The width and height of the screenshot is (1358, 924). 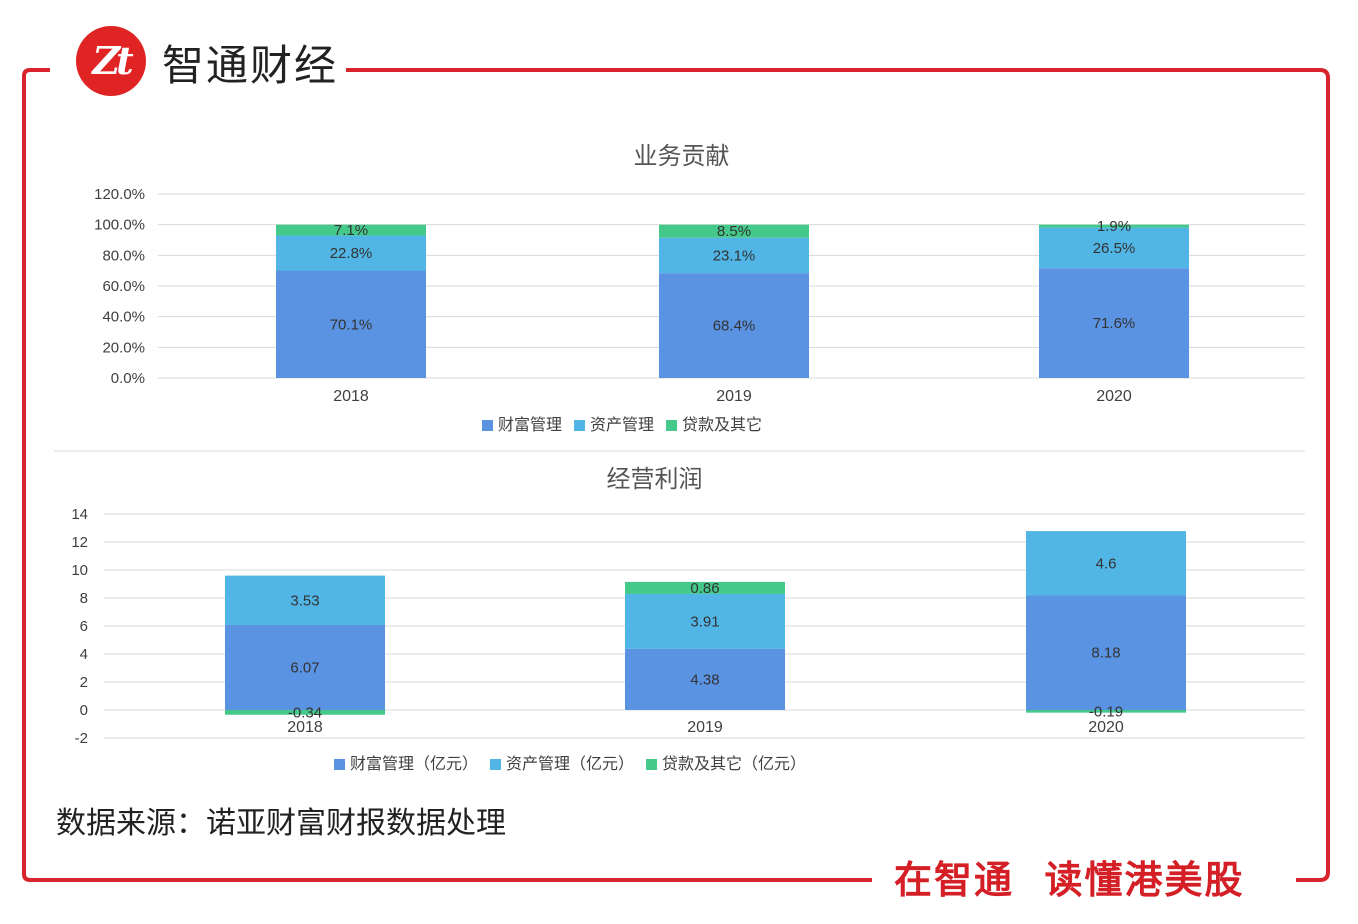 I want to click on data-label: 6.07, so click(x=304, y=668).